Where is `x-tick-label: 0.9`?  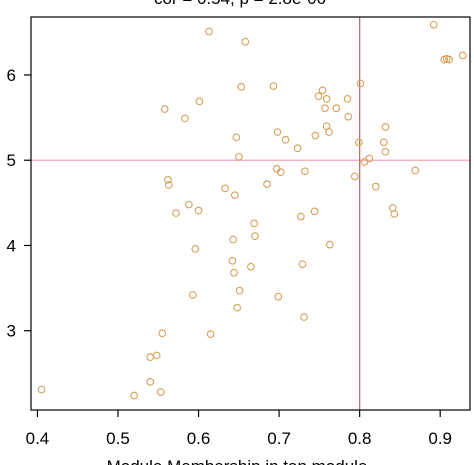
x-tick-label: 0.9 is located at coordinates (440, 438).